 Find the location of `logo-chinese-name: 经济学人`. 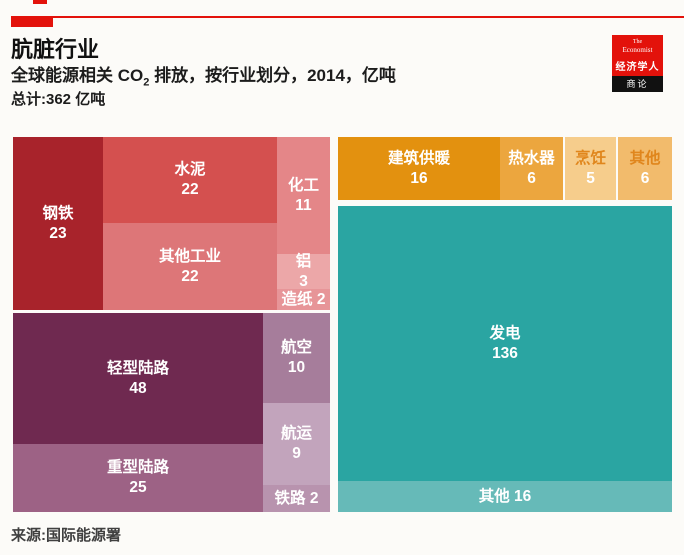

logo-chinese-name: 经济学人 is located at coordinates (637, 67).